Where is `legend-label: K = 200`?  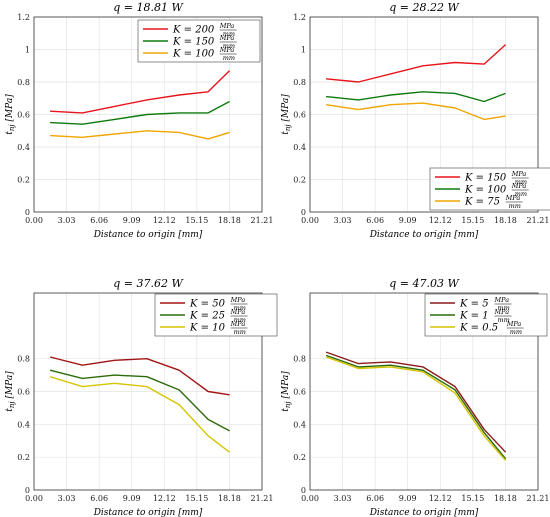 legend-label: K = 200 is located at coordinates (193, 30).